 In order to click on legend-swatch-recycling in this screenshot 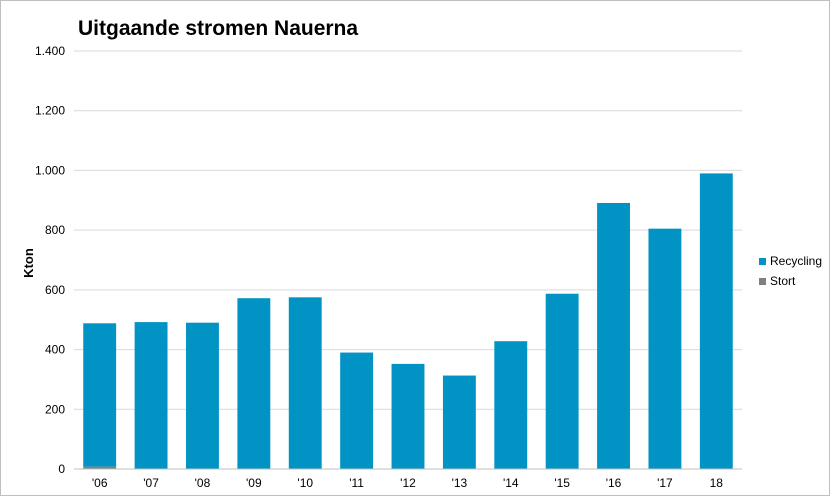, I will do `click(762, 261)`.